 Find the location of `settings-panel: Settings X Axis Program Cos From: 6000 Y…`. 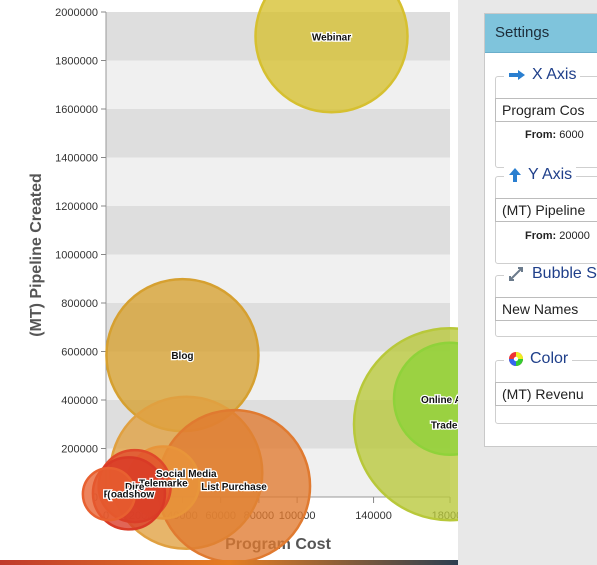

settings-panel: Settings X Axis Program Cos From: 6000 Y… is located at coordinates (540, 230).